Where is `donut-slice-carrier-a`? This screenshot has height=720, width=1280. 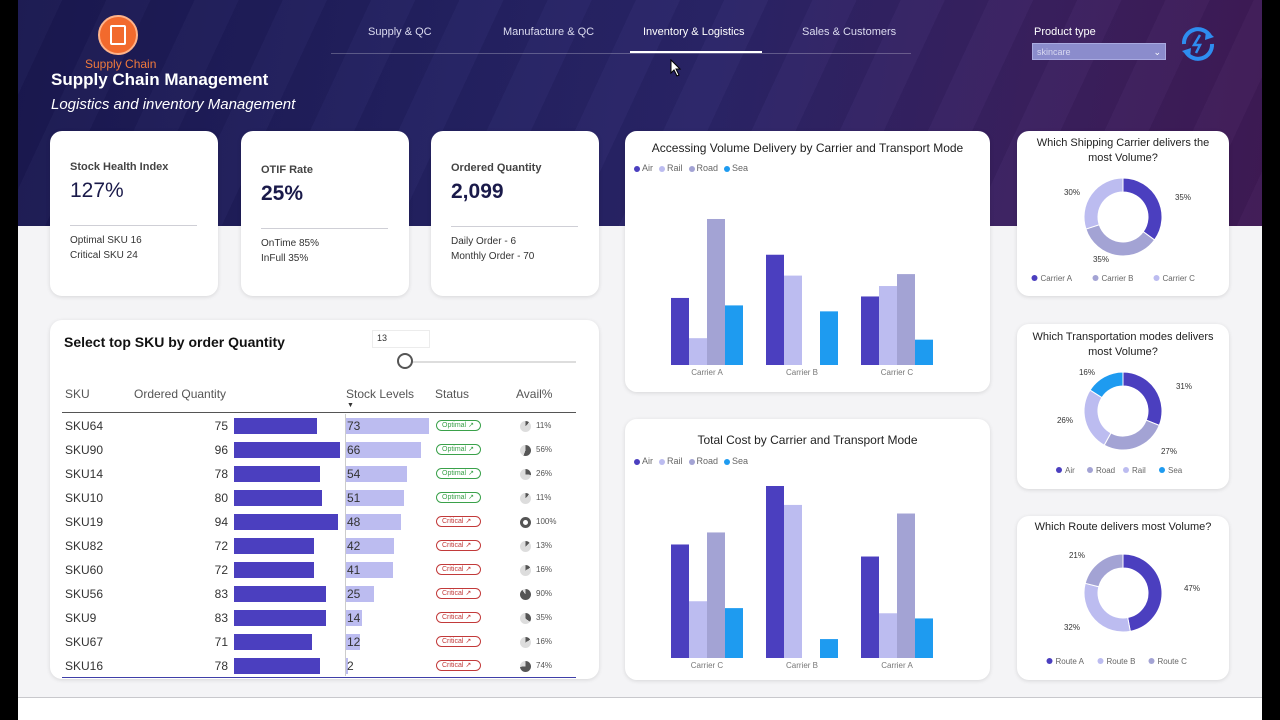 donut-slice-carrier-a is located at coordinates (1142, 209).